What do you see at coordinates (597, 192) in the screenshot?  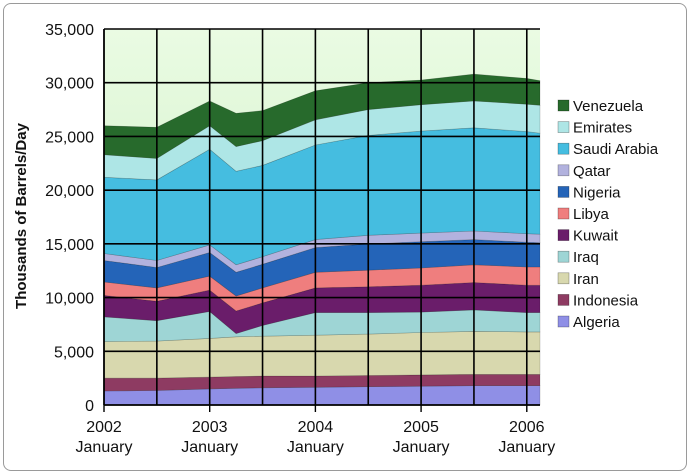 I see `legend-label-nigeria: Nigeria` at bounding box center [597, 192].